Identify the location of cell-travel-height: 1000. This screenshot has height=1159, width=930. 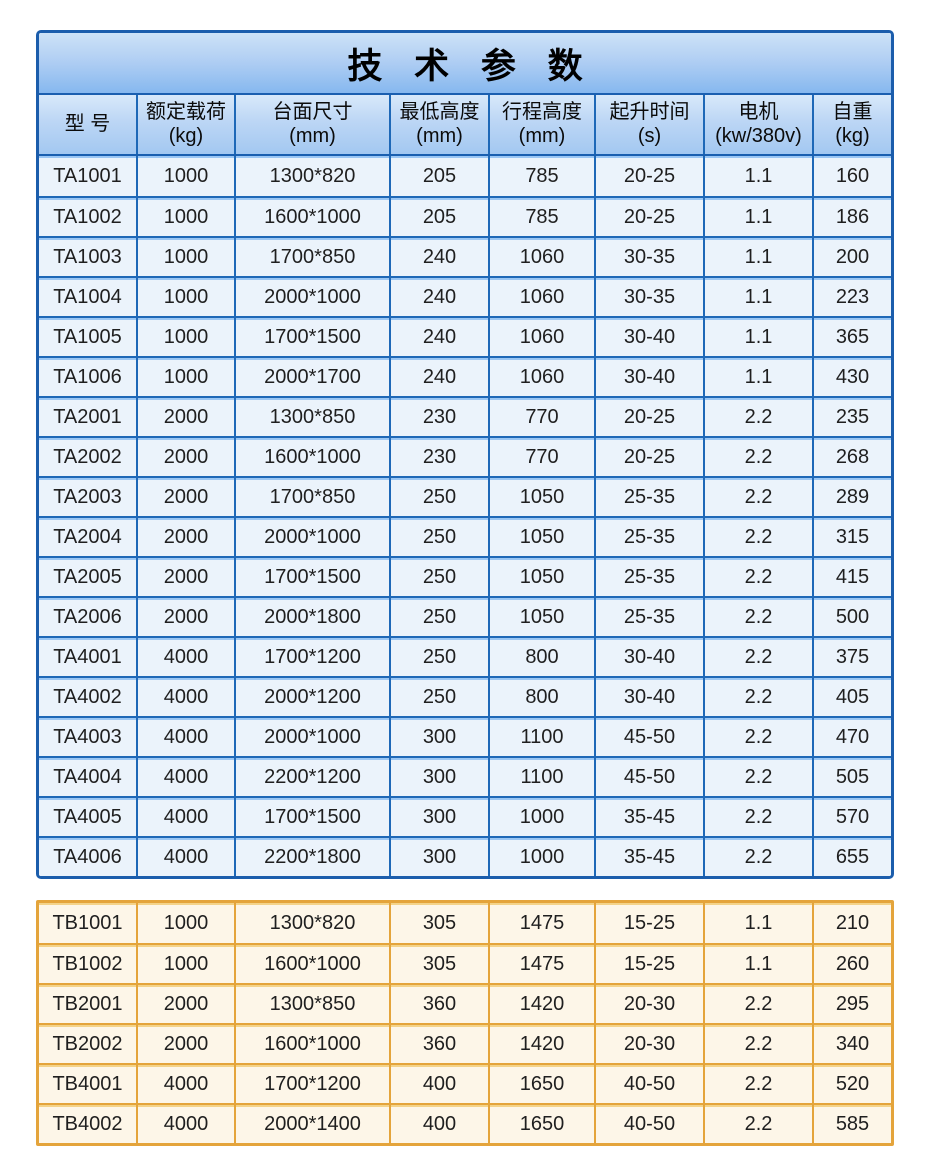
(543, 857).